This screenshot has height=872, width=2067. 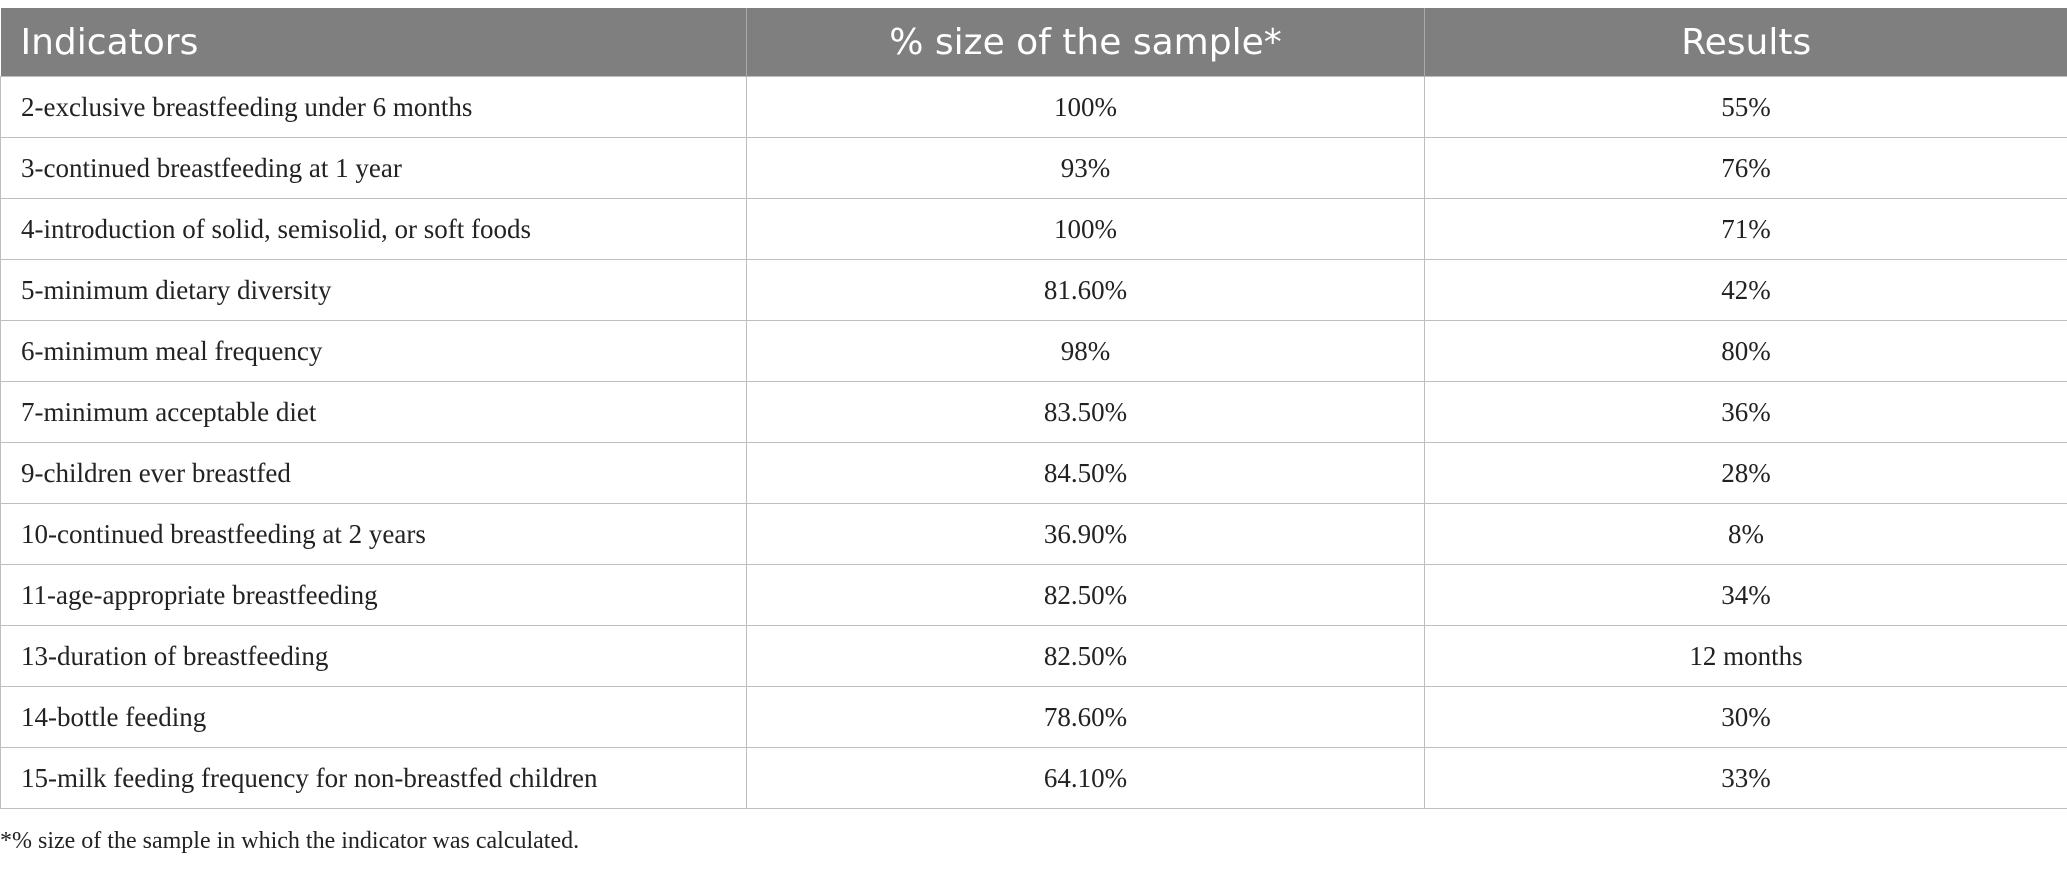 I want to click on table-header: Indicators % size of the sample* Results, so click(x=1033, y=42).